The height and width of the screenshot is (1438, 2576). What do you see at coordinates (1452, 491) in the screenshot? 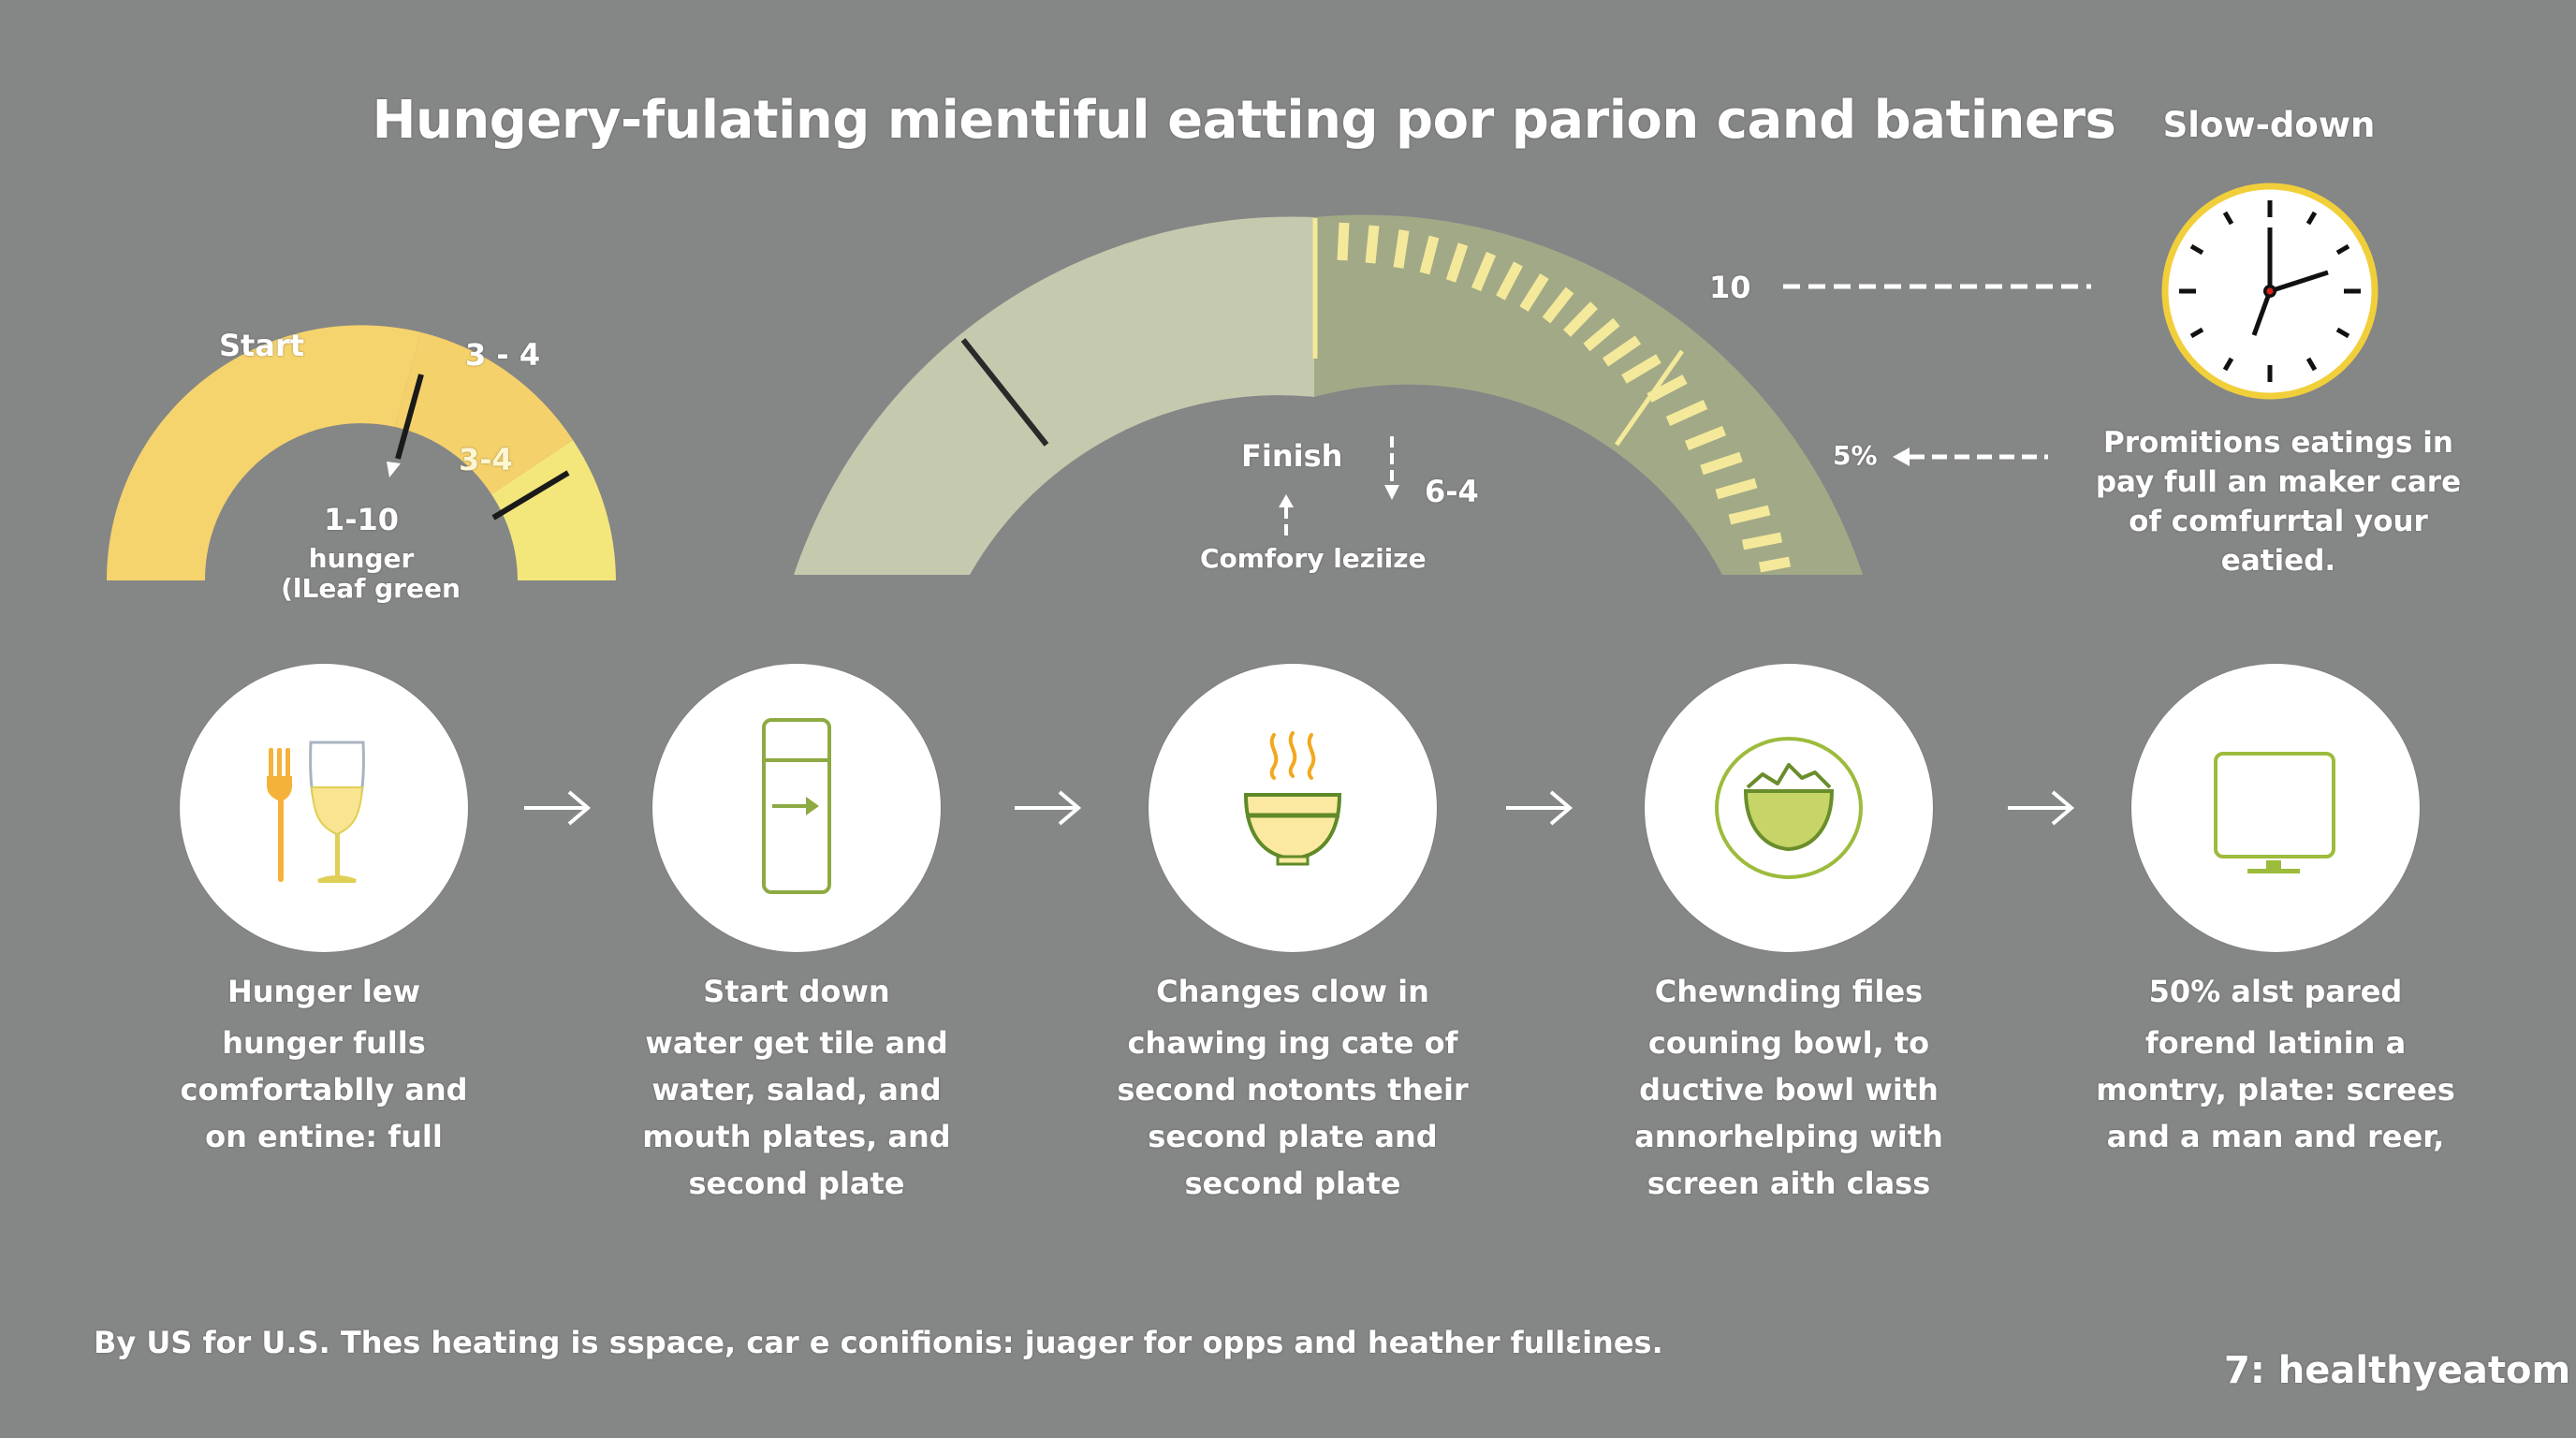
I see `gauge-label-range: 6-4` at bounding box center [1452, 491].